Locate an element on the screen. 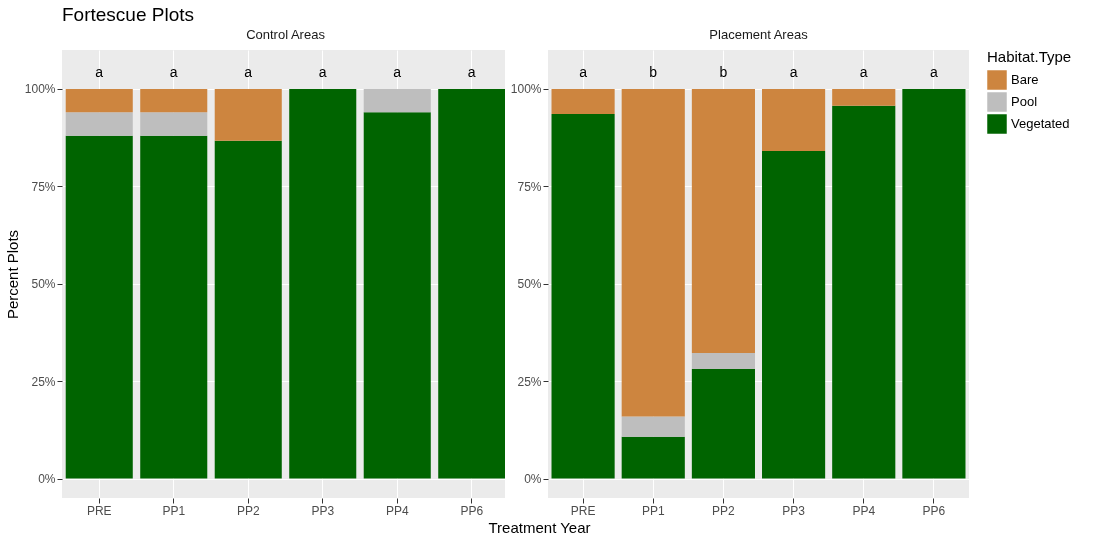 The height and width of the screenshot is (556, 1115). legend-label: Vegetated is located at coordinates (1040, 123).